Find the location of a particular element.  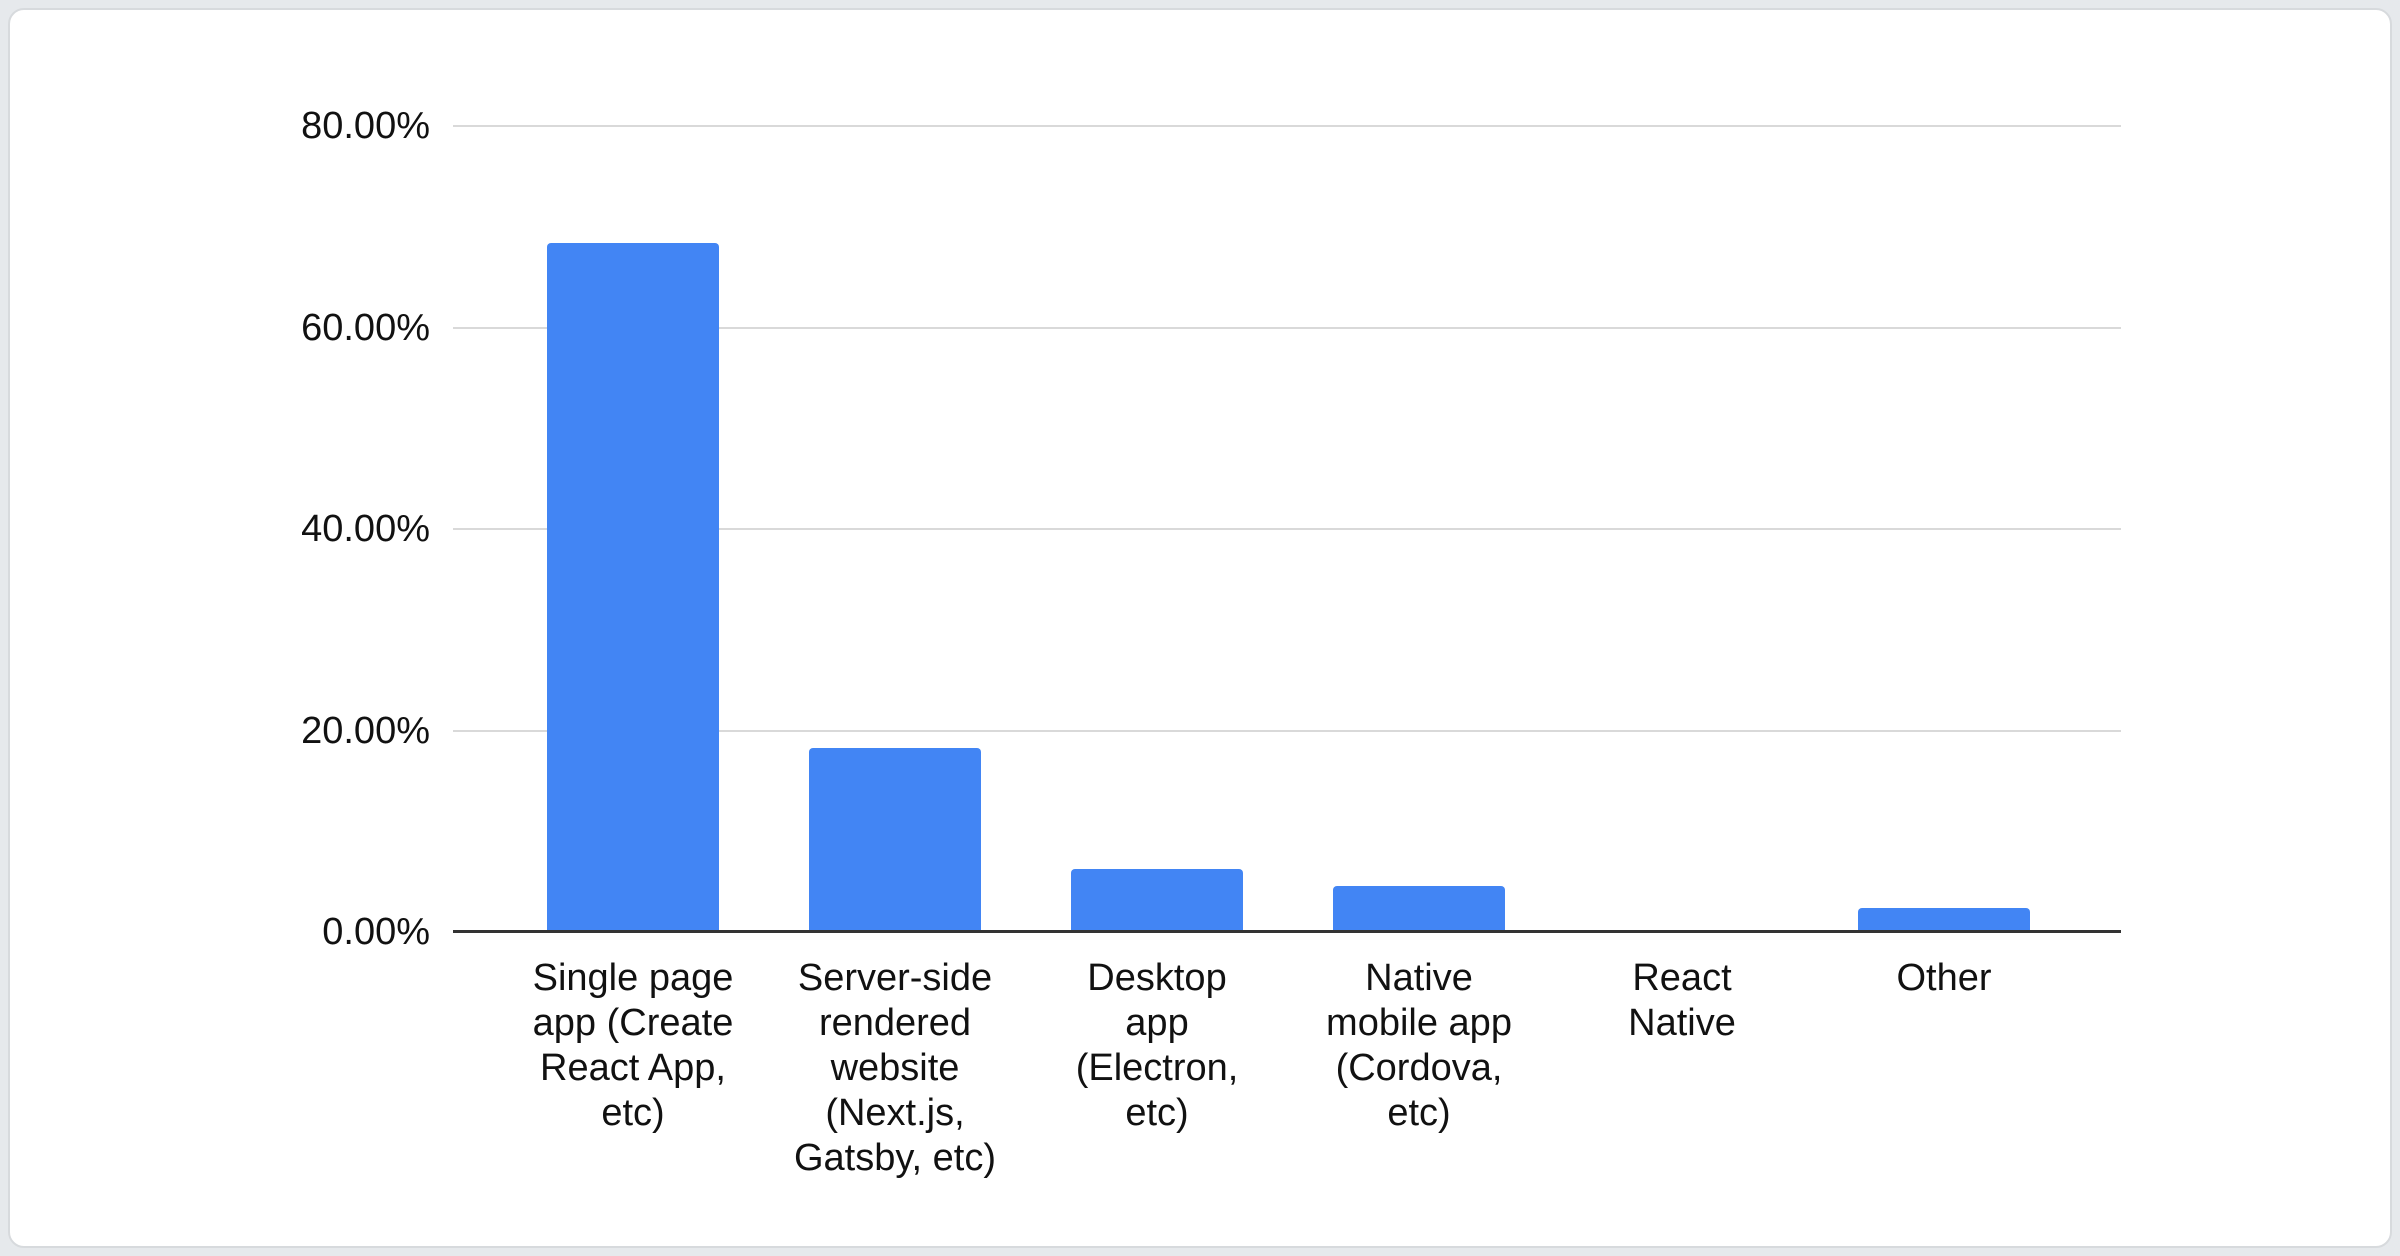

gridline-80-percent is located at coordinates (1287, 126).